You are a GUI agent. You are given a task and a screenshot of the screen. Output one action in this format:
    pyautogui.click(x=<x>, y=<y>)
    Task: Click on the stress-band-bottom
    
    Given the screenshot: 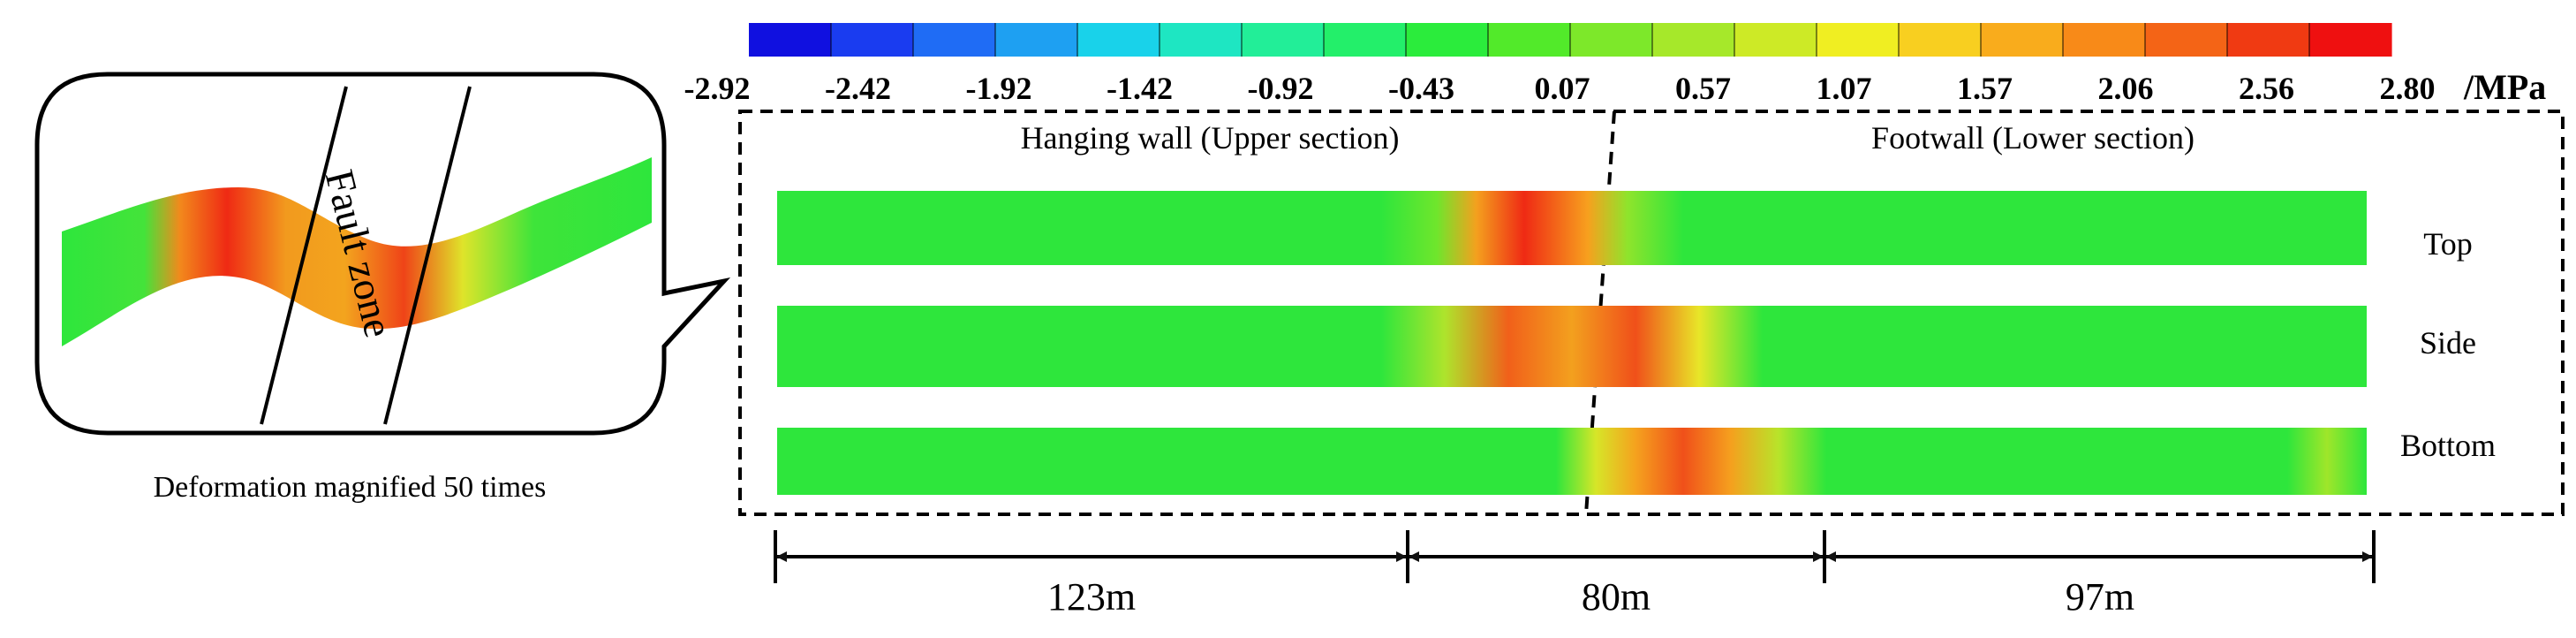 What is the action you would take?
    pyautogui.click(x=1572, y=461)
    